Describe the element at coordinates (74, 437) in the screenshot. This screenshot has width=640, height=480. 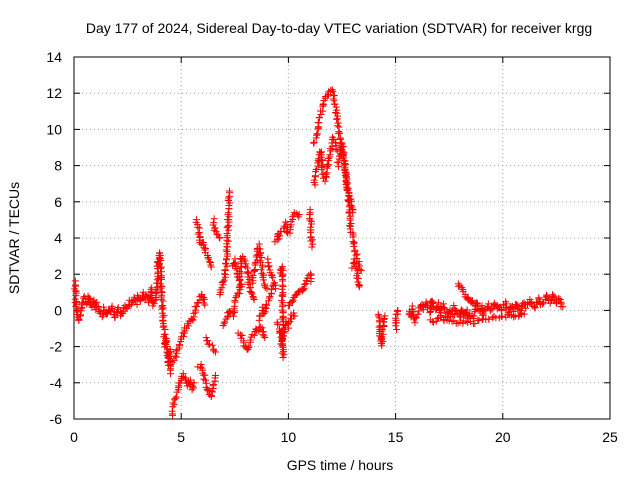
I see `x-tick-label: 0` at that location.